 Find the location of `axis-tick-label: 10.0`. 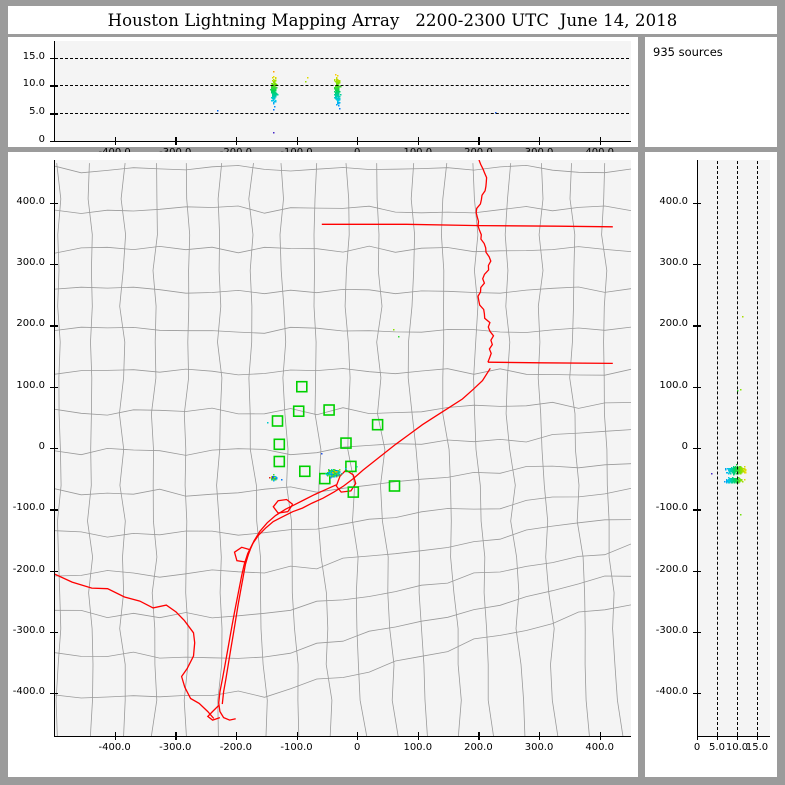

axis-tick-label: 10.0 is located at coordinates (33, 84).